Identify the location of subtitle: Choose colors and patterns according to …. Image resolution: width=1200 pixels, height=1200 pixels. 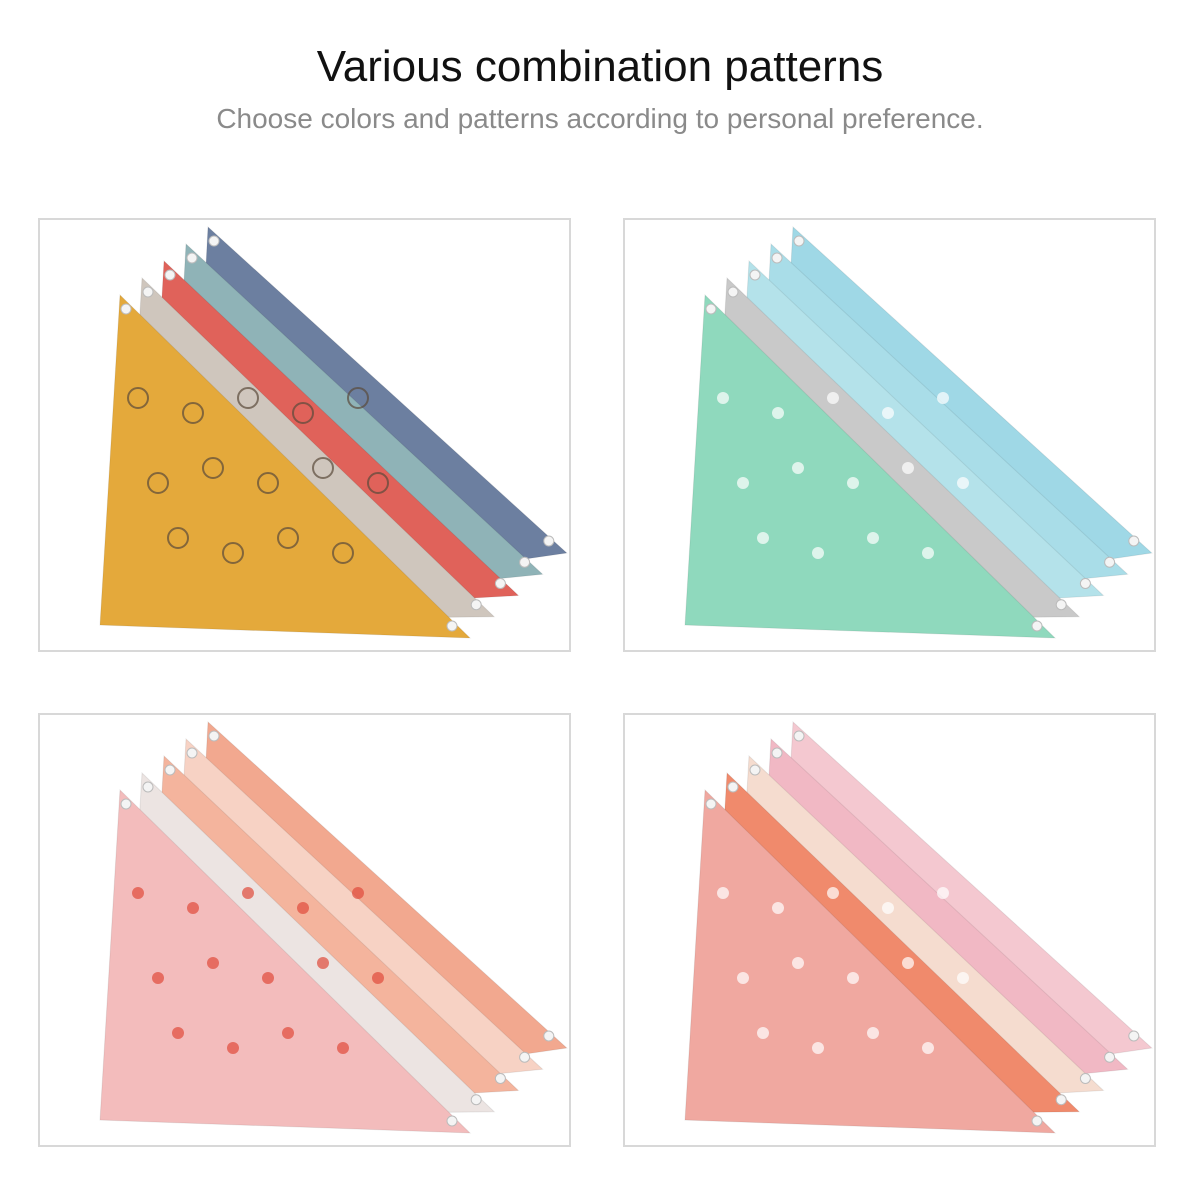
(600, 118).